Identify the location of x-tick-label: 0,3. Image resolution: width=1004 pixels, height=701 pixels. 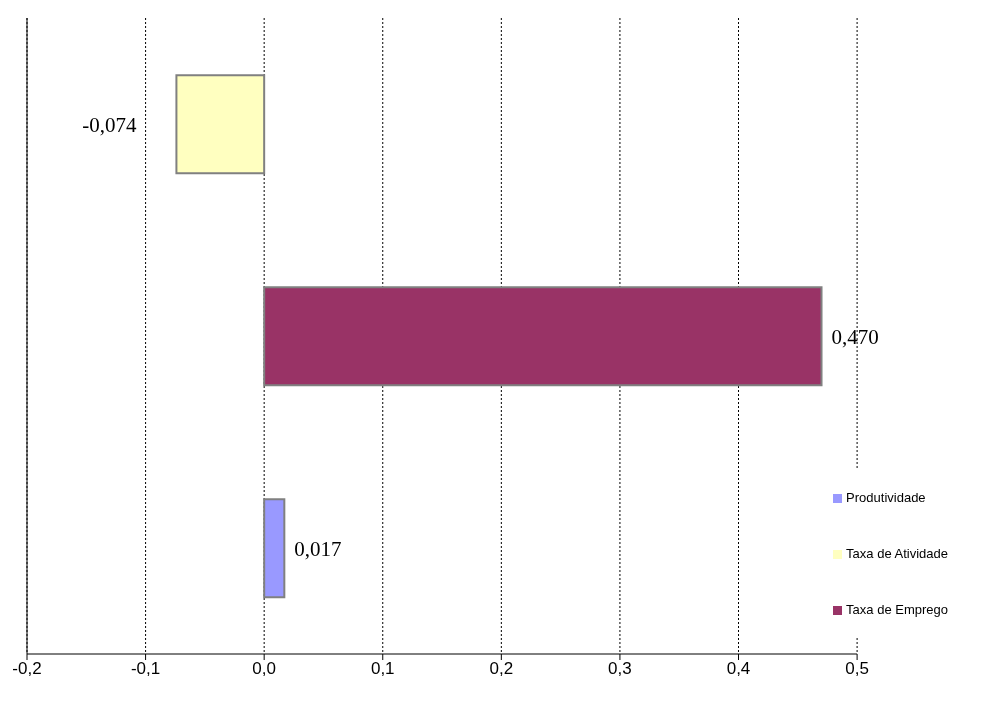
(620, 669).